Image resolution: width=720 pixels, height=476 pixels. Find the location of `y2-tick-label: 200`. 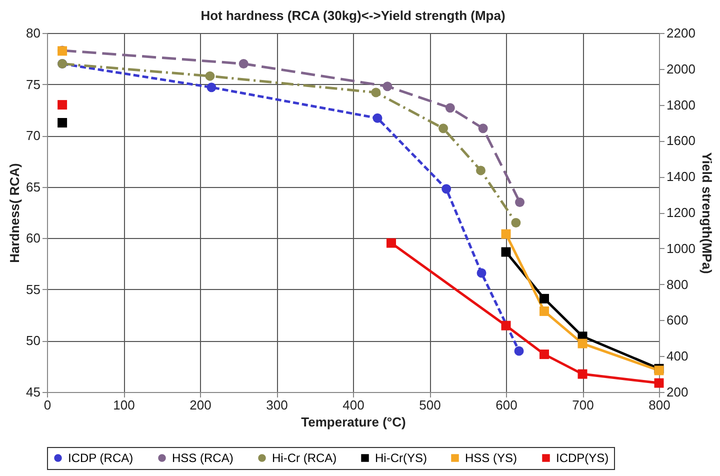

y2-tick-label: 200 is located at coordinates (677, 392).